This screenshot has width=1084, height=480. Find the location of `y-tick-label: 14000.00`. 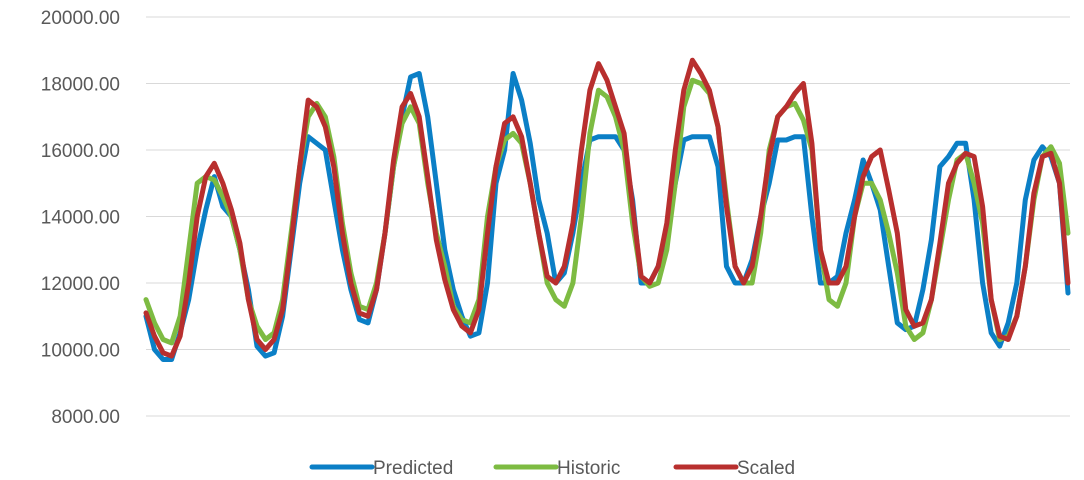

y-tick-label: 14000.00 is located at coordinates (80, 218).